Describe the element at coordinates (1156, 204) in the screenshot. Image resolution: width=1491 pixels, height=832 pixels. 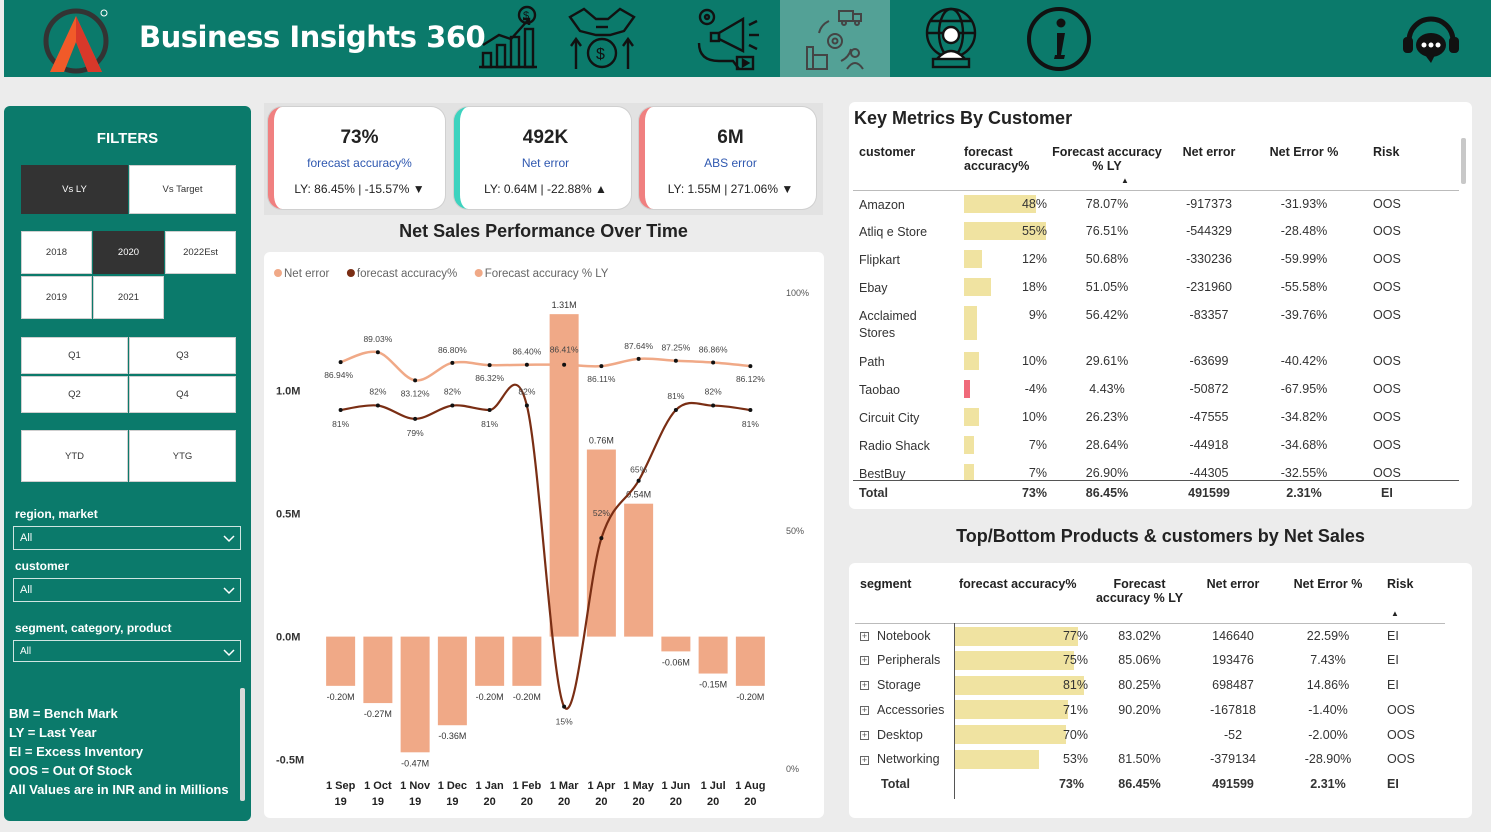
I see `table-row: Amazon 48% 78.07% -917373 -31.93% OOS` at that location.